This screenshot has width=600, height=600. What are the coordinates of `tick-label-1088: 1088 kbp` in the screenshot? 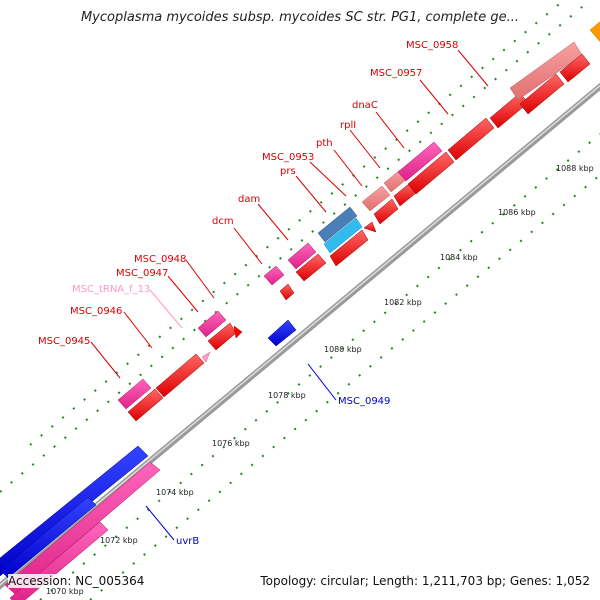 It's located at (575, 168).